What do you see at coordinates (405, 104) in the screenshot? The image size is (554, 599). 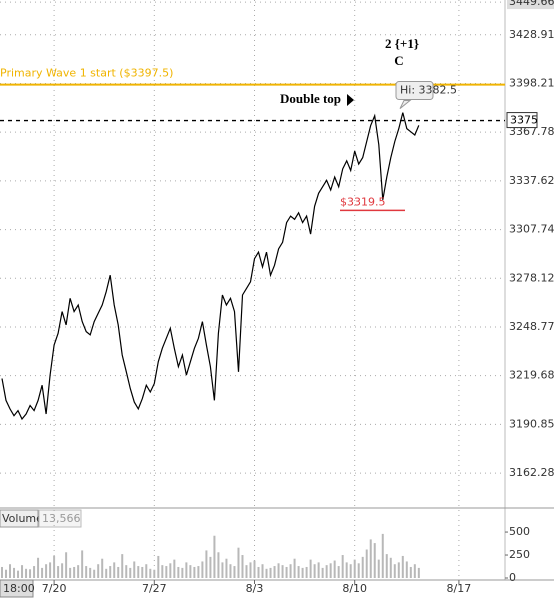 I see `high-pointer` at bounding box center [405, 104].